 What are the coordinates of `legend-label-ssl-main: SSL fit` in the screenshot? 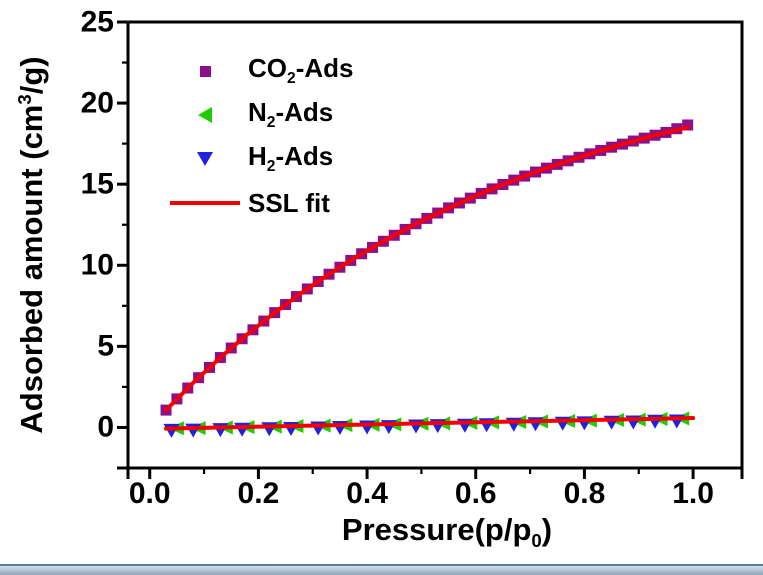 It's located at (289, 202).